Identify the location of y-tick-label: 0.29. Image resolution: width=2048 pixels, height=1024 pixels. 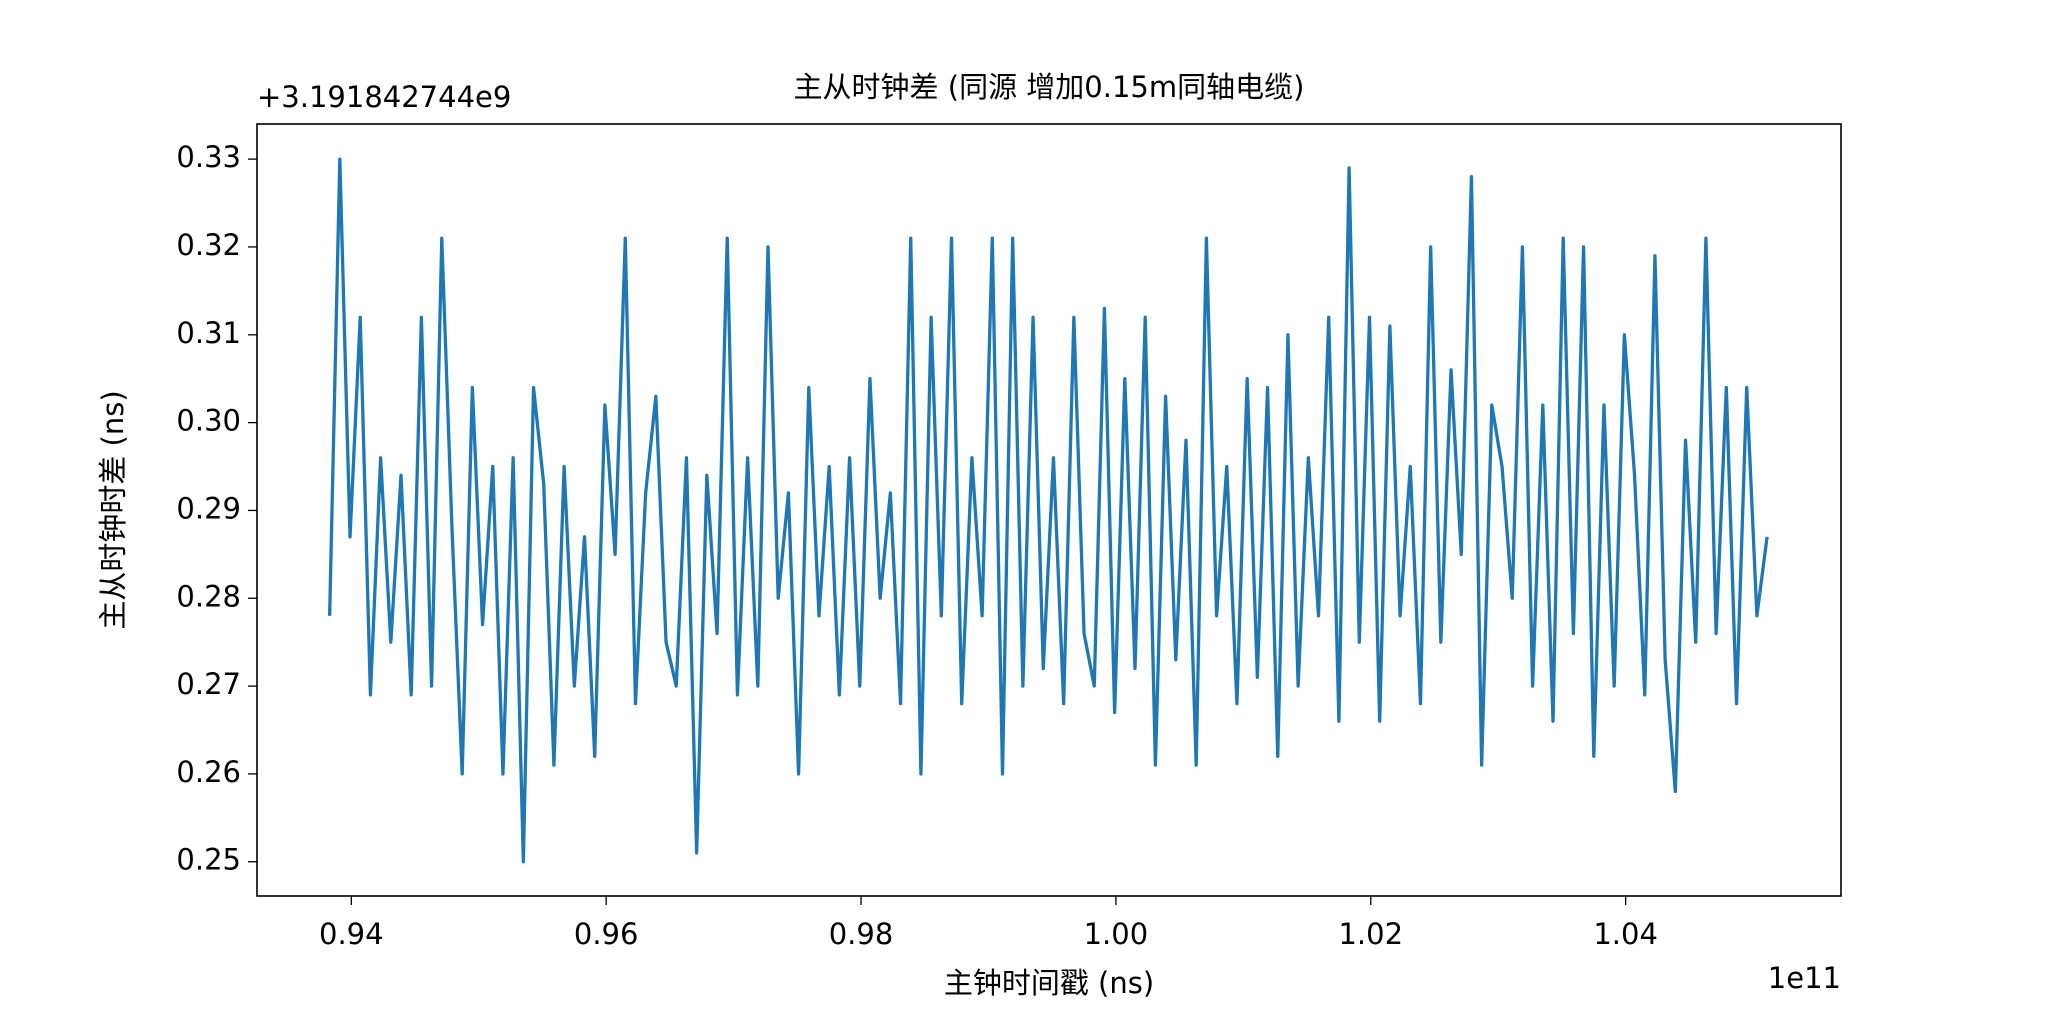
(208, 508).